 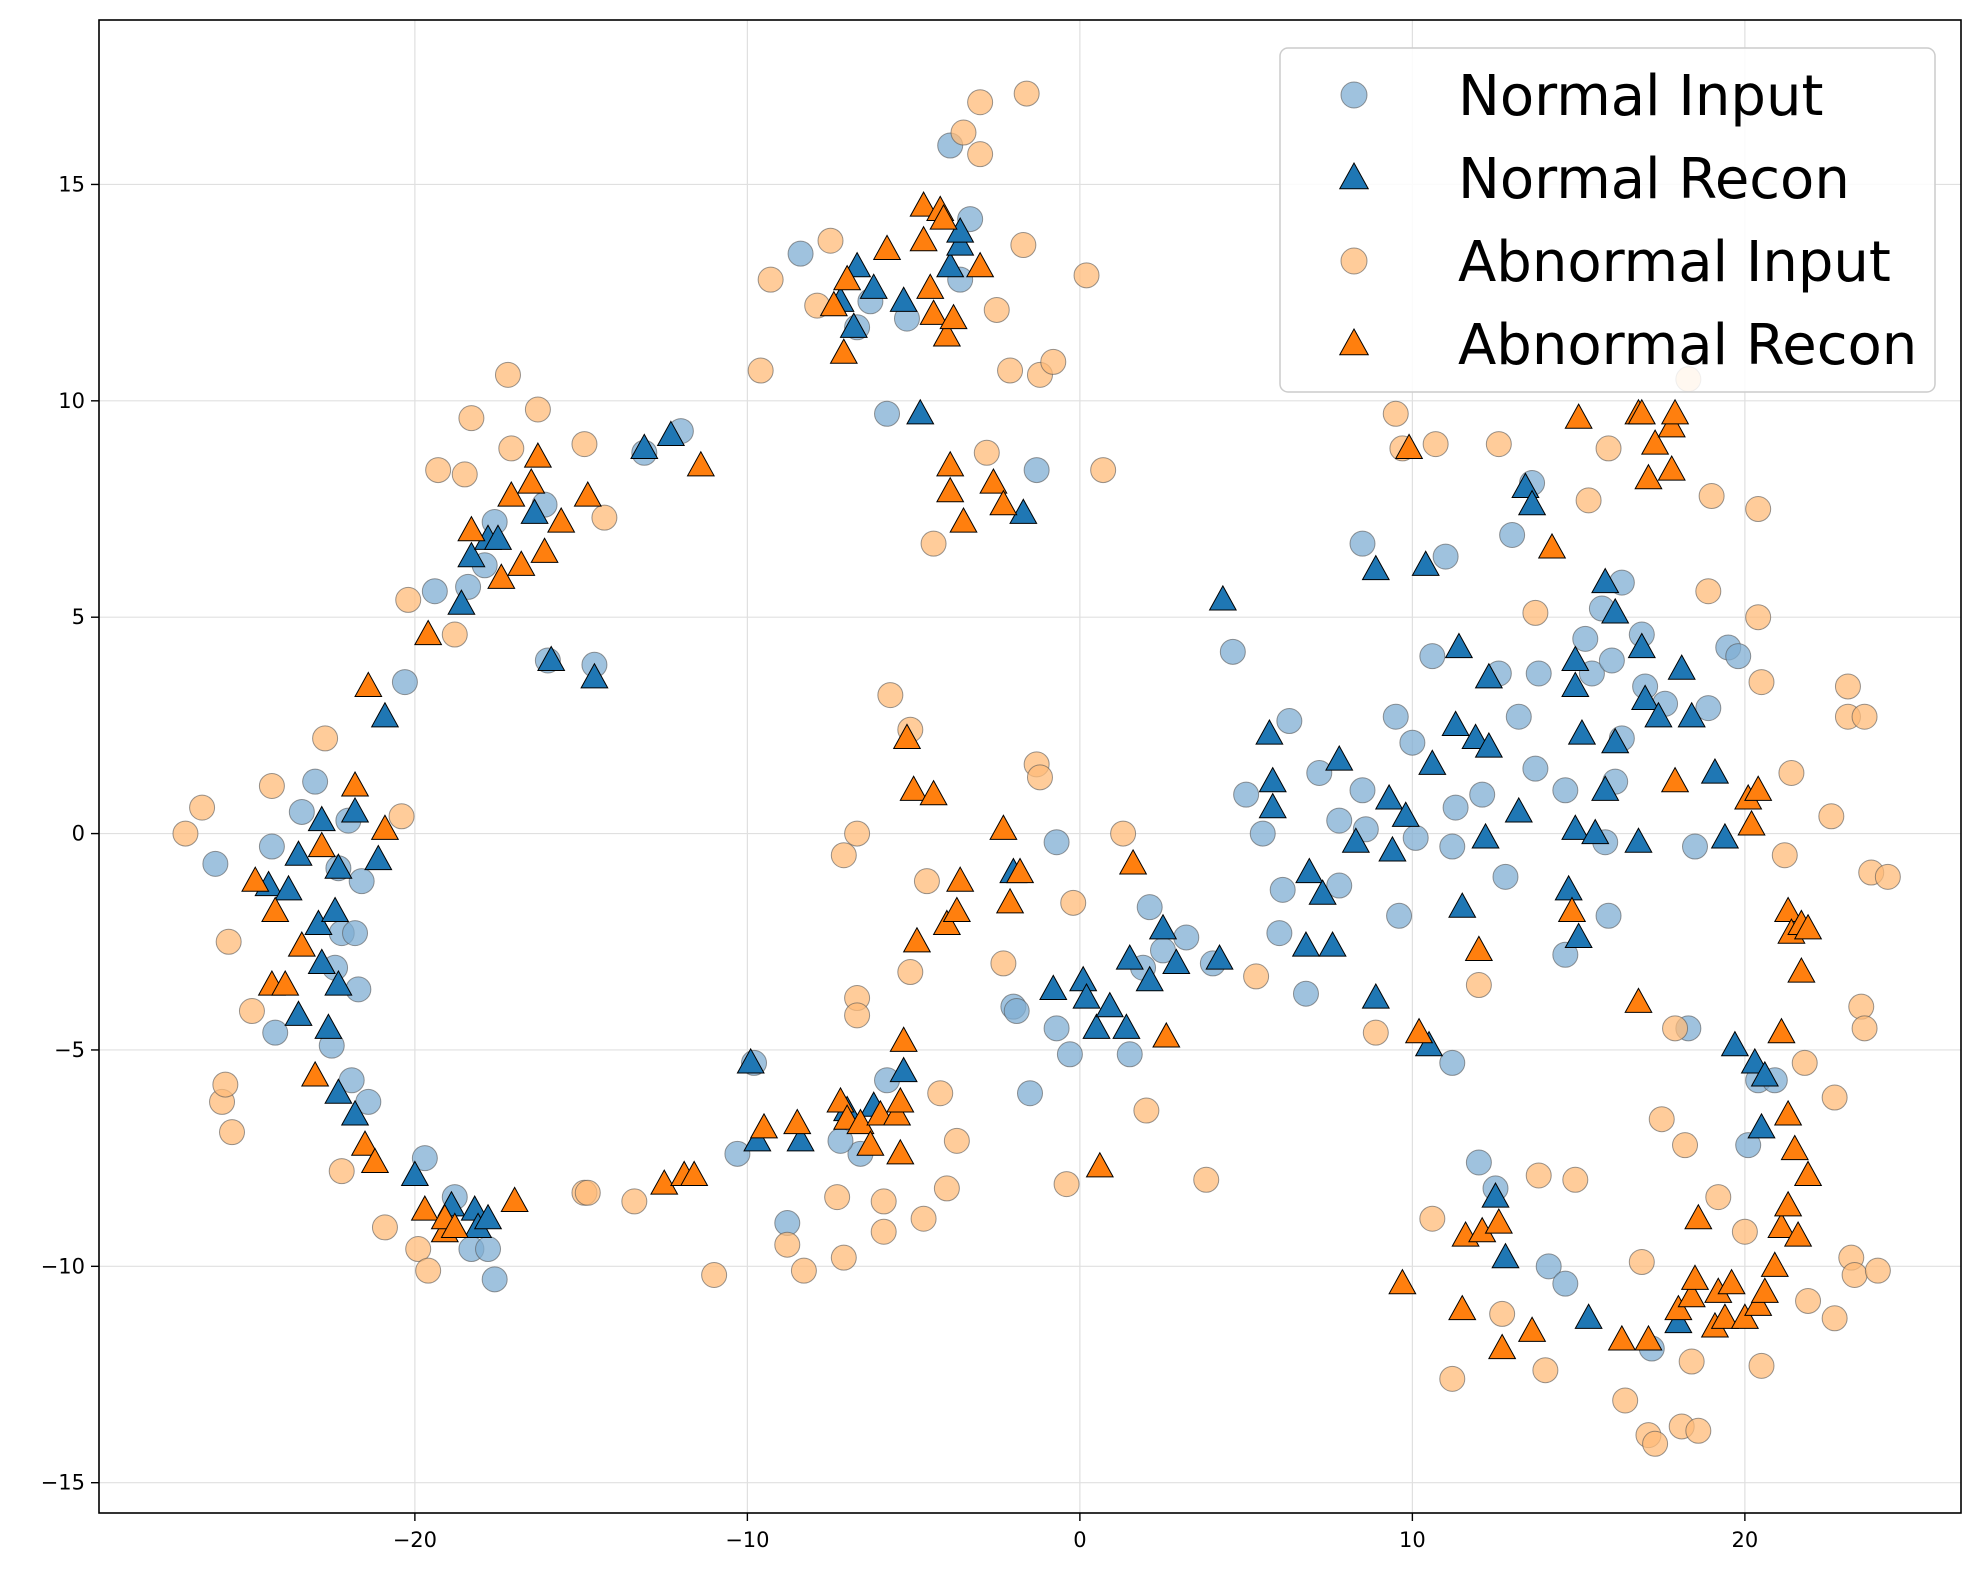 I want to click on normal-recon-legend-label: Normal Recon, so click(x=1654, y=179).